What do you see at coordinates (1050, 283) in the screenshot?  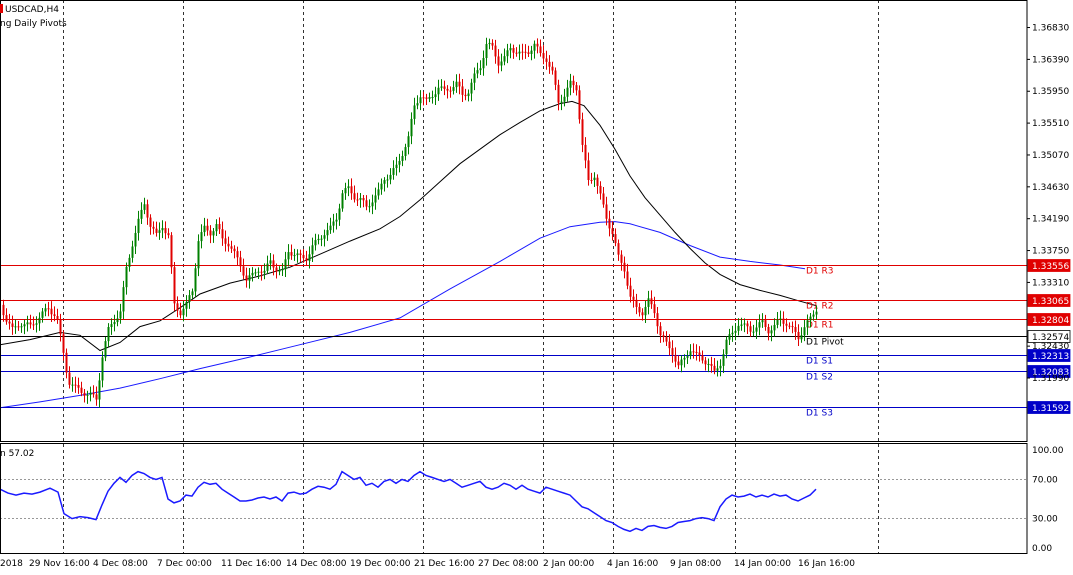 I see `price-tick-label: 1.33310` at bounding box center [1050, 283].